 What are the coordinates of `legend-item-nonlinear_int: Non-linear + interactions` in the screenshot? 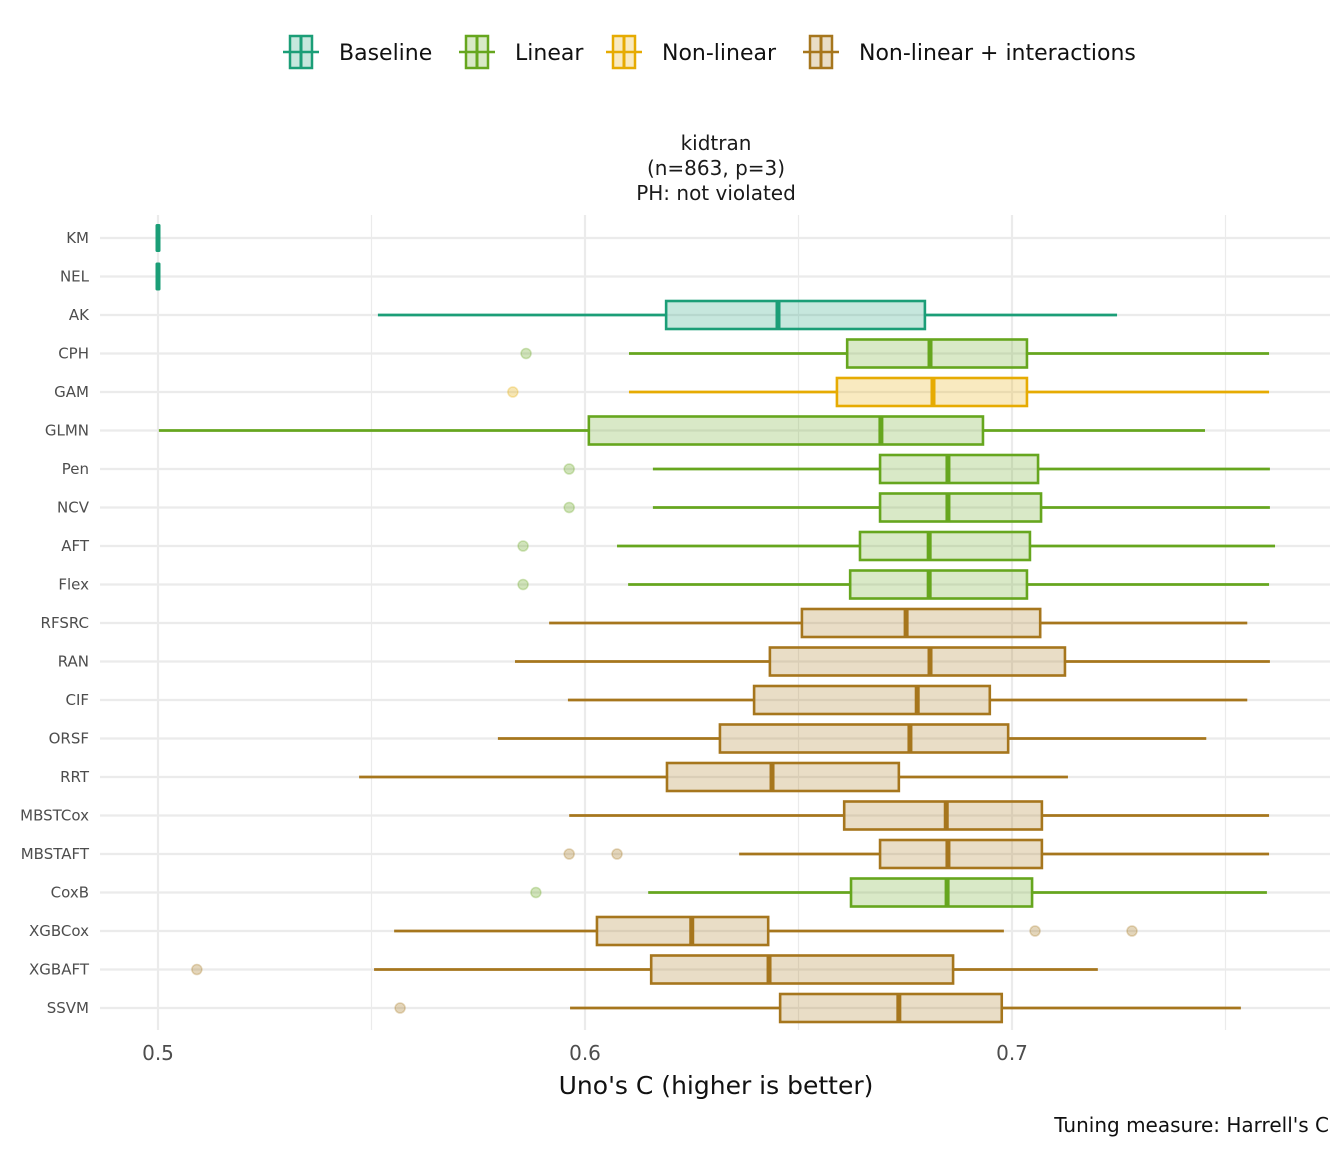 It's located at (969, 52).